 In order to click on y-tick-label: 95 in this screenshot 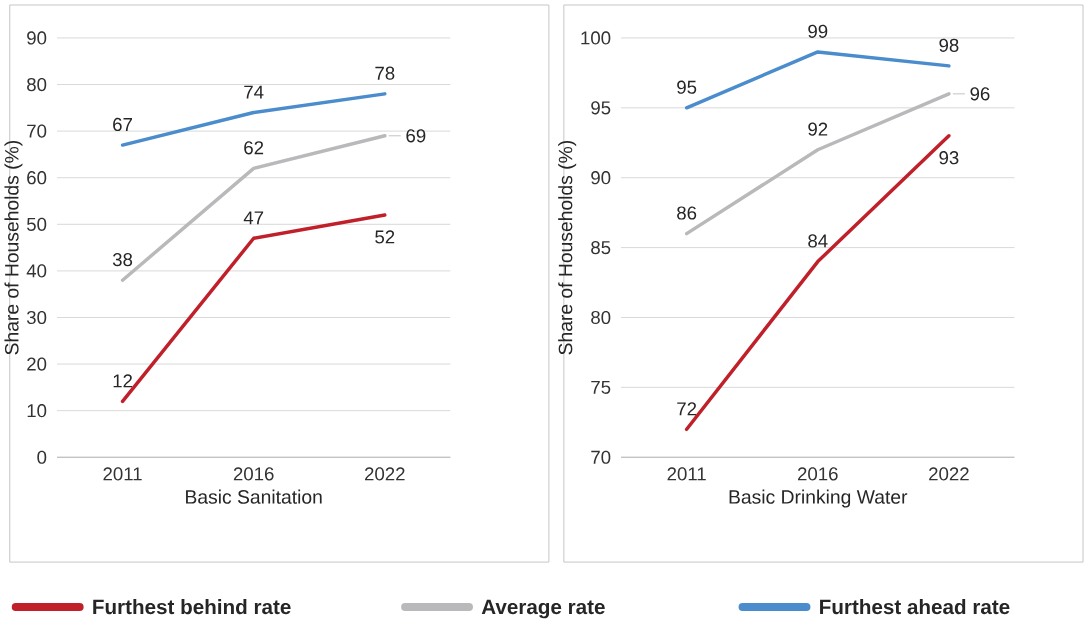, I will do `click(601, 108)`.